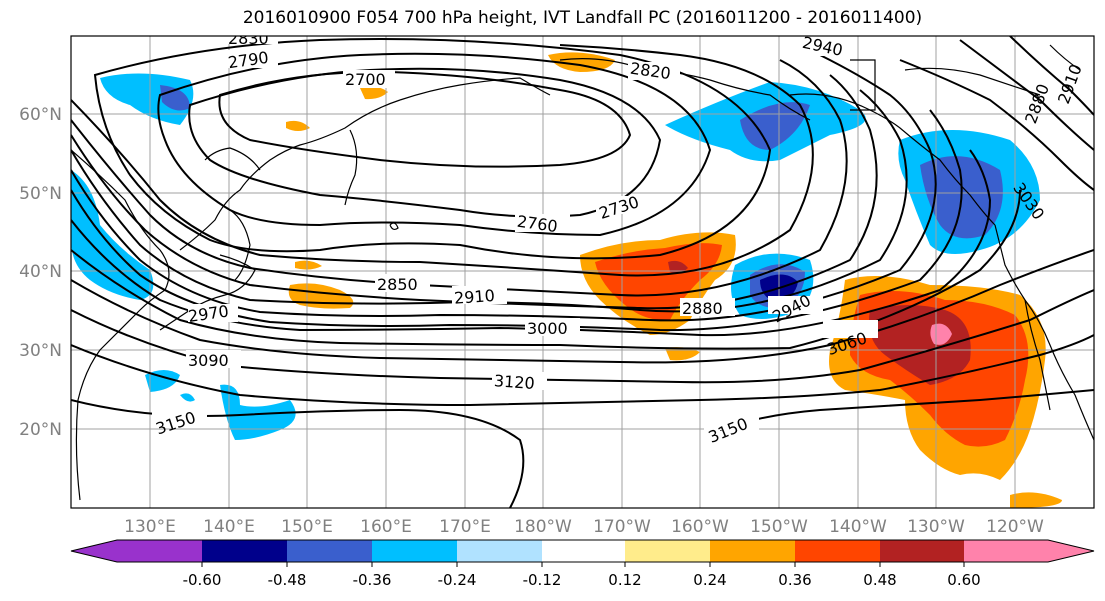 The height and width of the screenshot is (601, 1105). I want to click on lon-label-170e: 170°E, so click(465, 527).